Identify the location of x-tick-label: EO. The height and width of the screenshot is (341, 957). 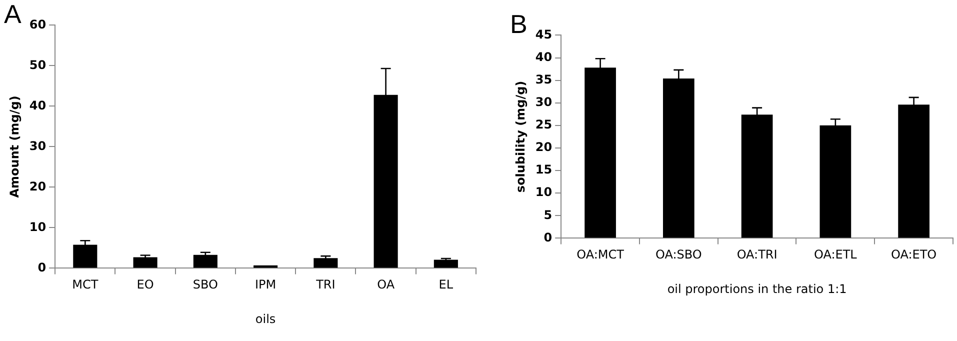
(145, 285).